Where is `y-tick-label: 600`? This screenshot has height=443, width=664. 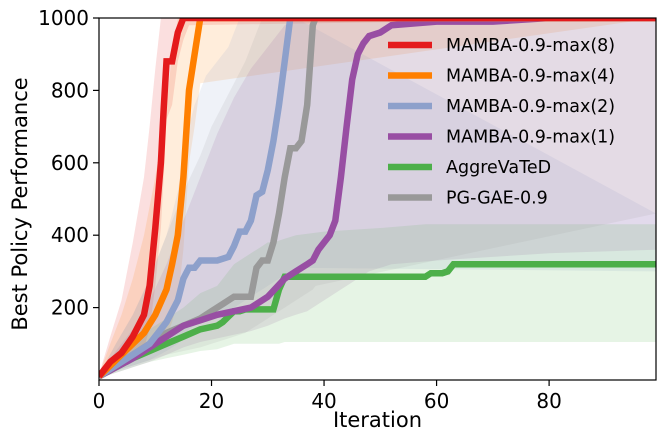 y-tick-label: 600 is located at coordinates (70, 163).